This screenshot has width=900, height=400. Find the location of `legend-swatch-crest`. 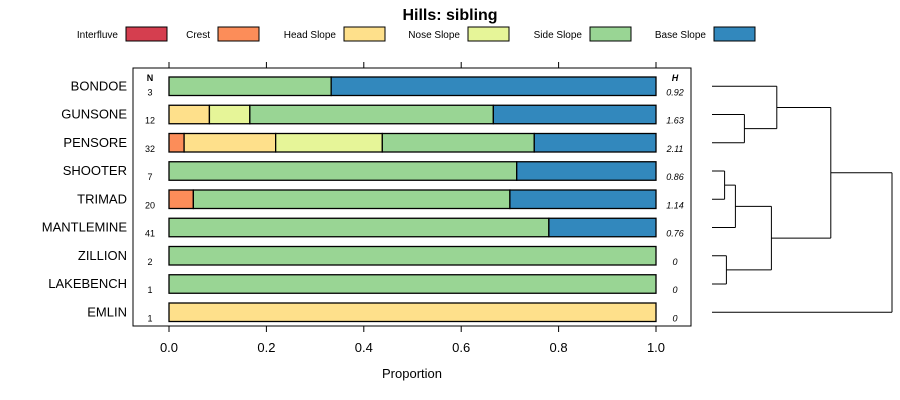

legend-swatch-crest is located at coordinates (238, 34).